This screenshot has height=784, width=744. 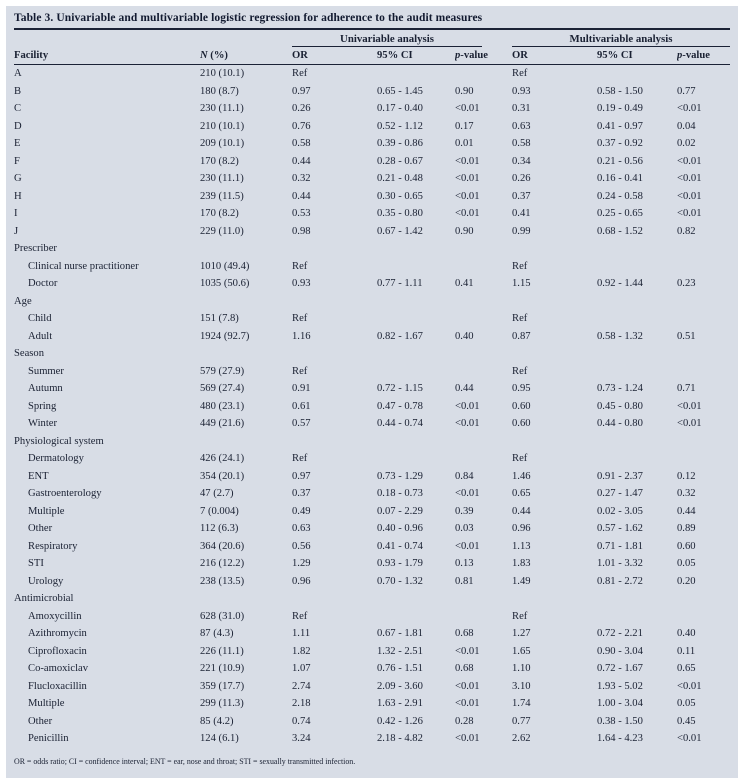 I want to click on cell-ci-multi: 0.37 - 0.92, so click(x=620, y=144).